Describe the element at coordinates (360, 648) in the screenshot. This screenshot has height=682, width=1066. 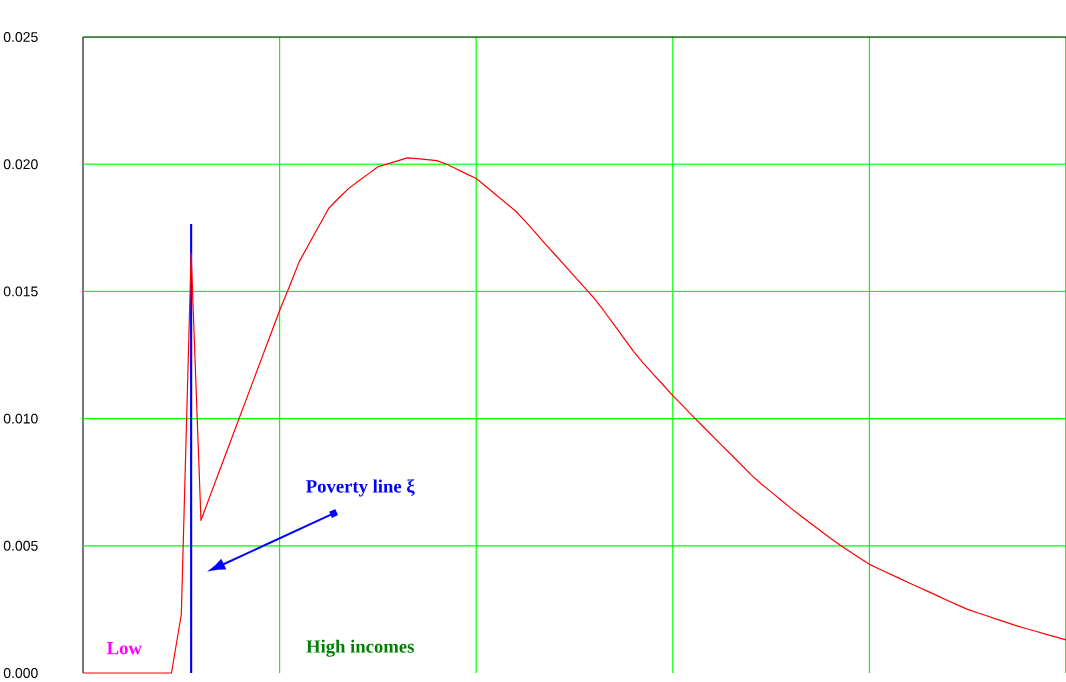
I see `annotation: High incomes` at that location.